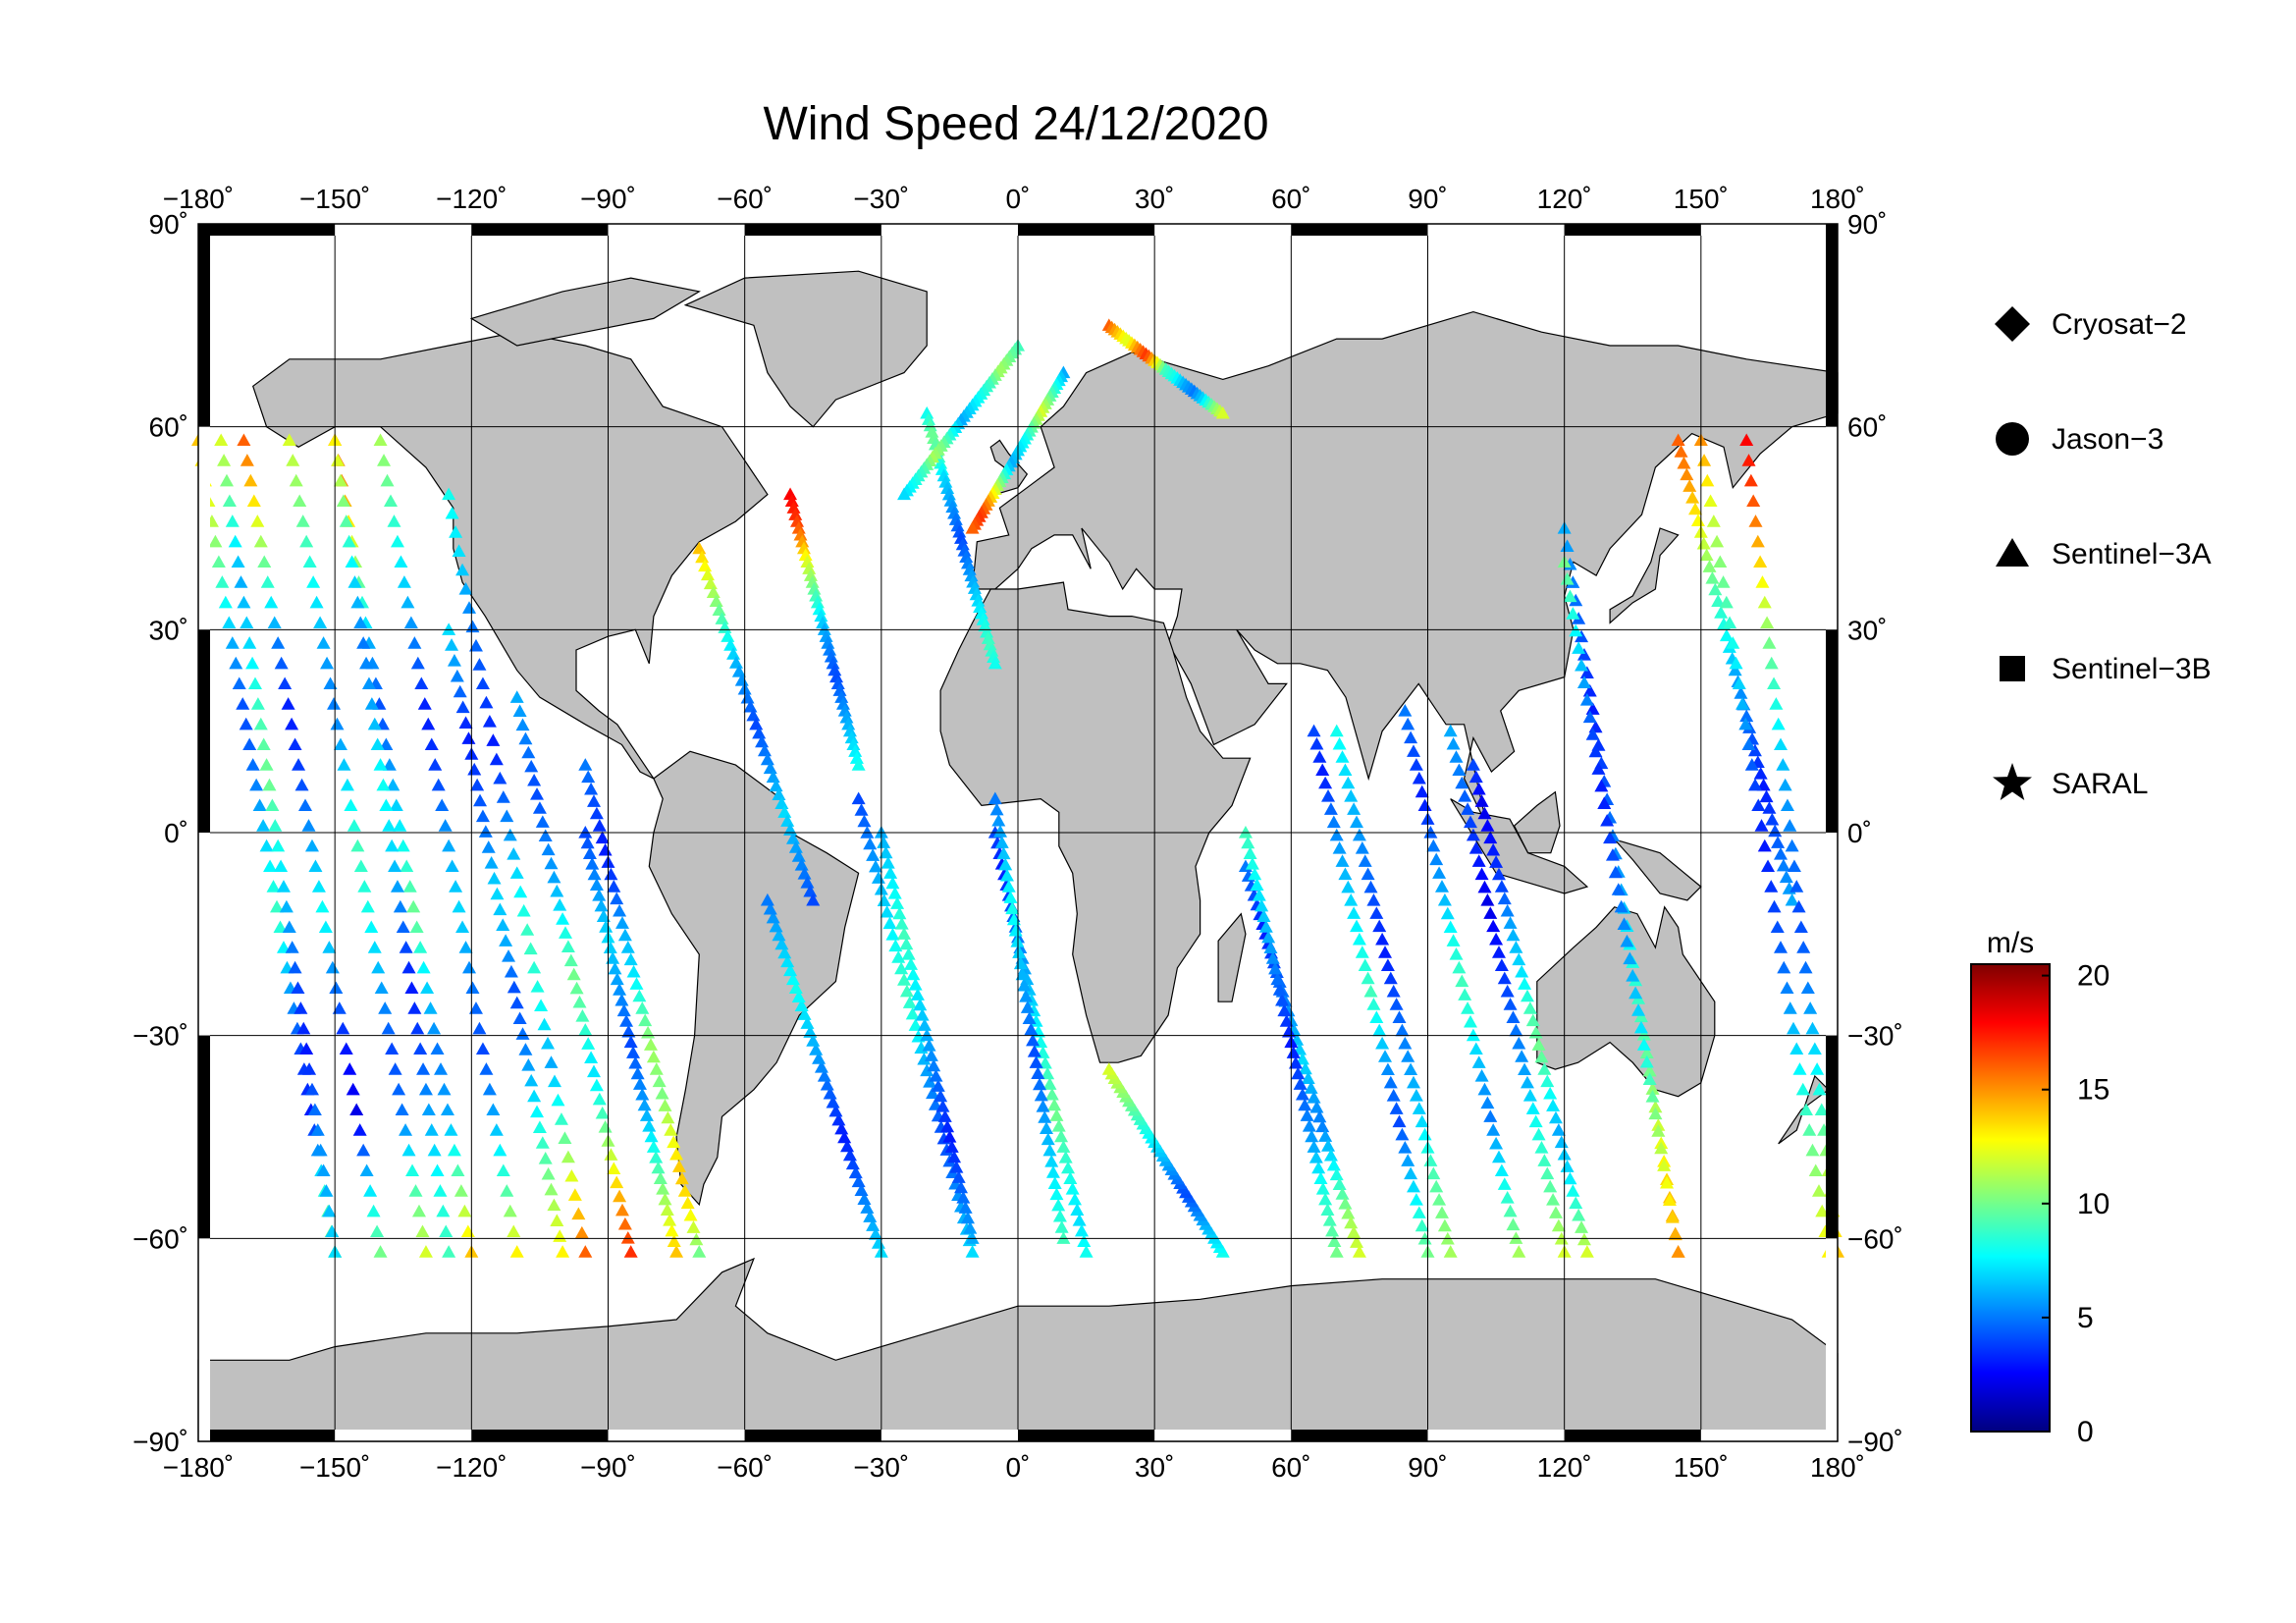 The width and height of the screenshot is (2296, 1623). I want to click on frame-bar-right, so click(1832, 325).